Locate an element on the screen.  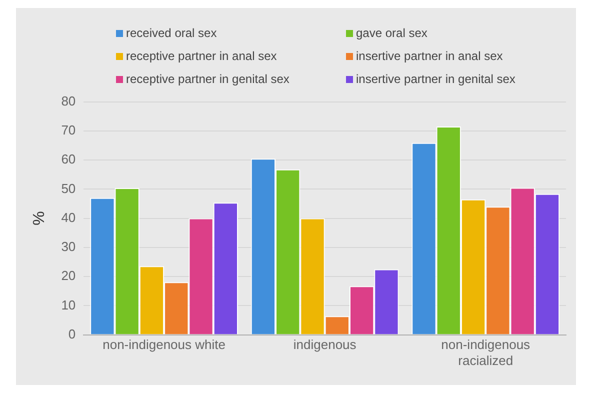
legend-label: receptive partner in genital sex is located at coordinates (208, 79).